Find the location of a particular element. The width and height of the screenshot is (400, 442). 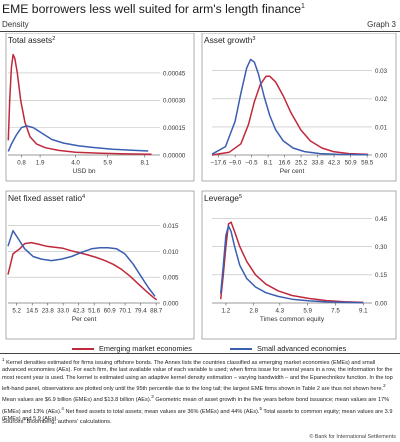

x-tick-label: 51.6 is located at coordinates (94, 311).